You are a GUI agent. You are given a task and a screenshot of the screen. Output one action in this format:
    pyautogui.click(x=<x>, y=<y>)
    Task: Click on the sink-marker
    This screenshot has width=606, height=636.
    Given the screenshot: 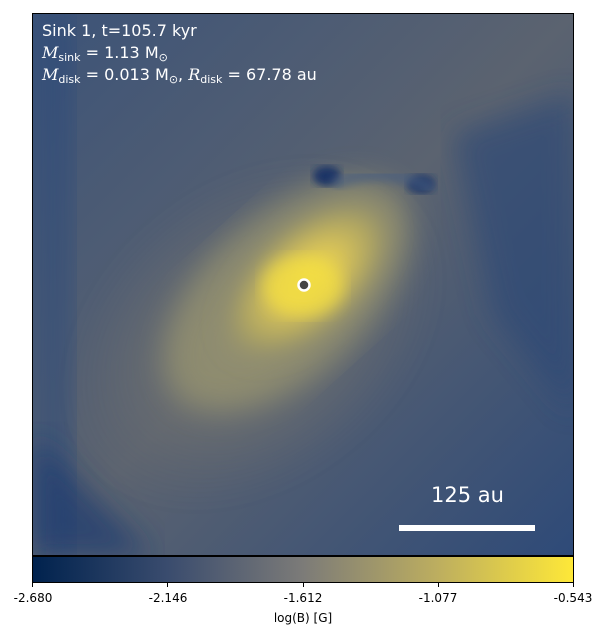 What is the action you would take?
    pyautogui.click(x=304, y=285)
    